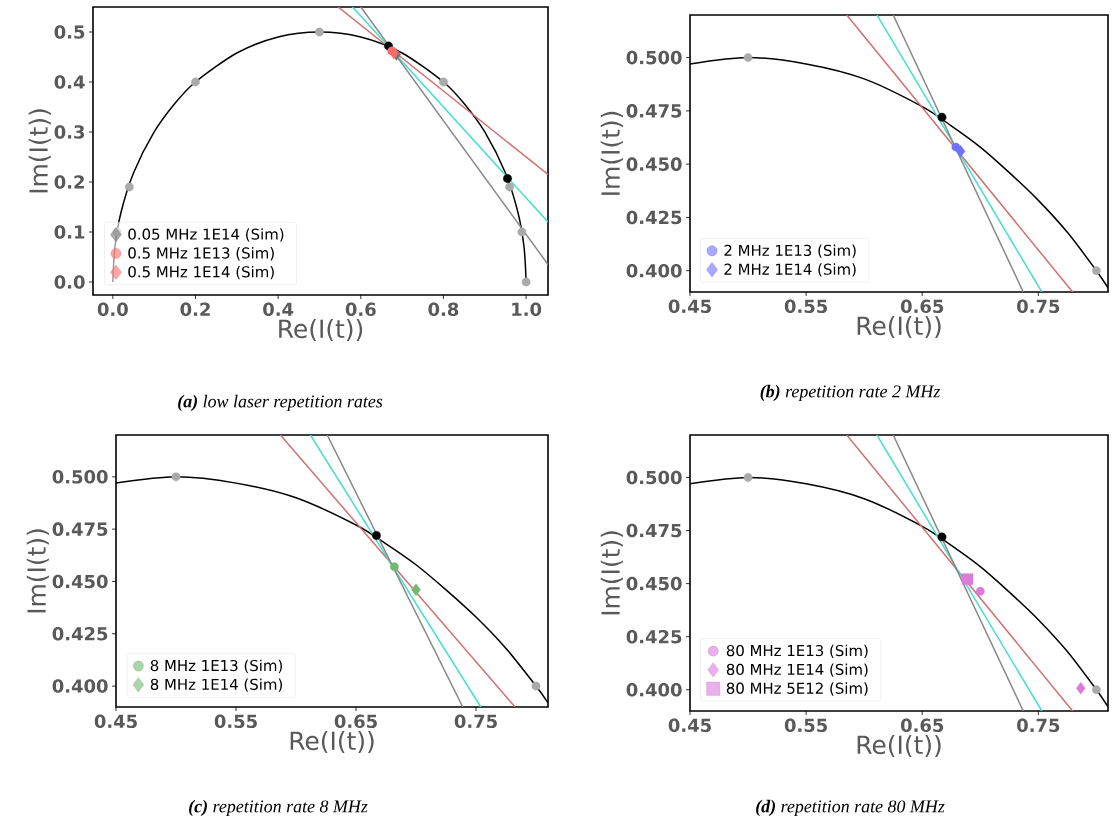 This screenshot has width=1113, height=829. What do you see at coordinates (797, 651) in the screenshot?
I see `legend-label: 80 MHz 1E13 (Sim)` at bounding box center [797, 651].